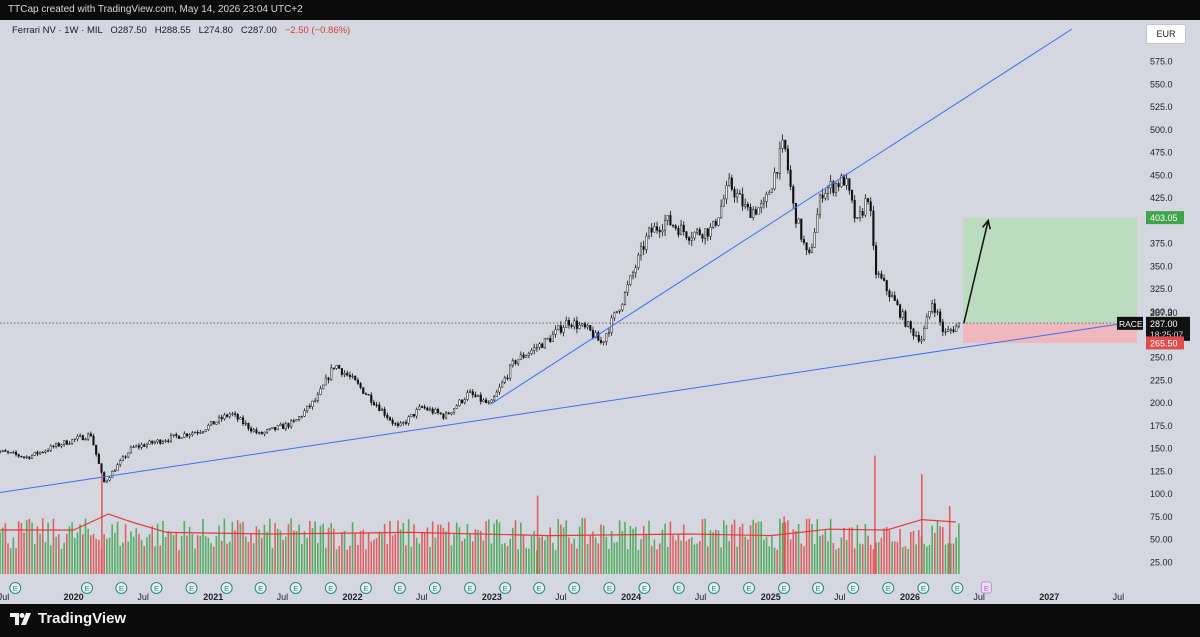 The image size is (1200, 637). What do you see at coordinates (1049, 597) in the screenshot?
I see `x-tick-label: 2027` at bounding box center [1049, 597].